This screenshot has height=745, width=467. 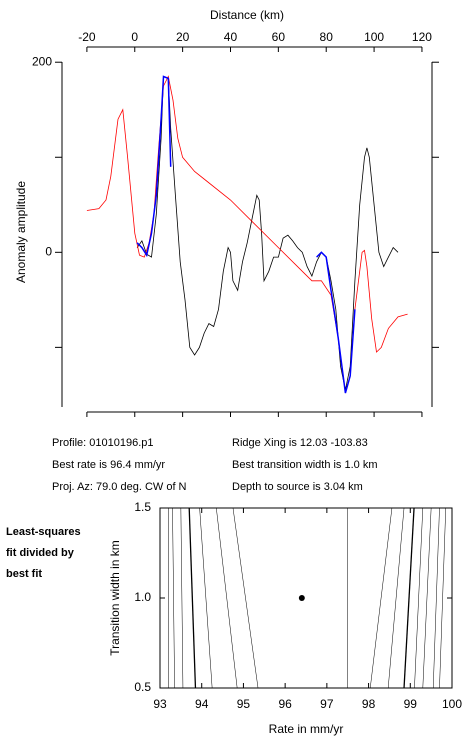 I want to click on note: Least-squares, so click(x=43, y=532).